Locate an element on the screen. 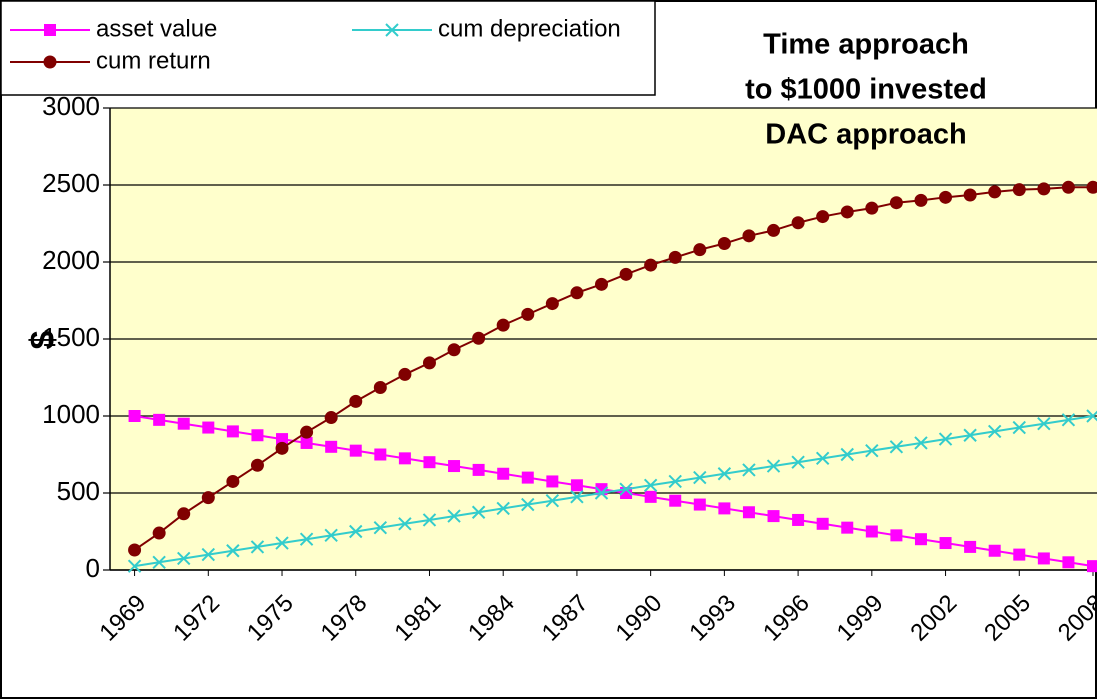  chart-title: DAC approach is located at coordinates (865, 135).